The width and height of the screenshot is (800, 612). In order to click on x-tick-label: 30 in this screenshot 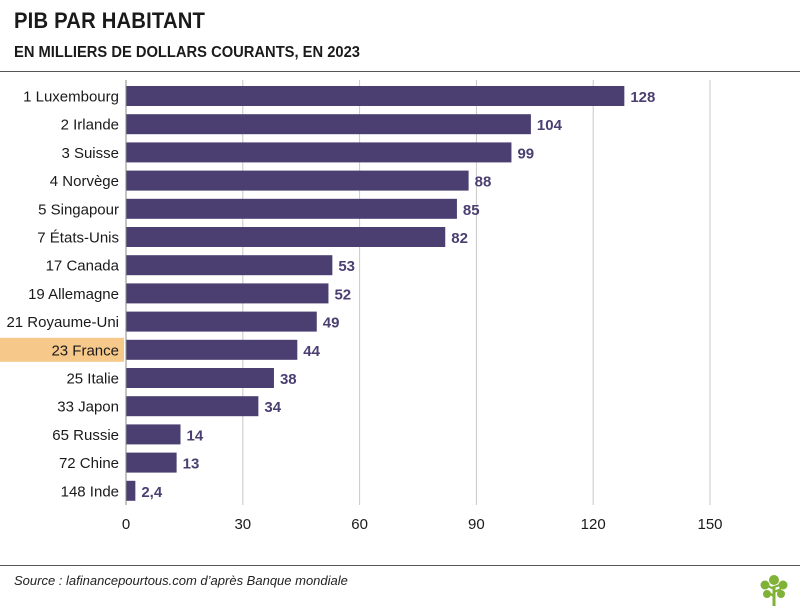, I will do `click(242, 524)`.